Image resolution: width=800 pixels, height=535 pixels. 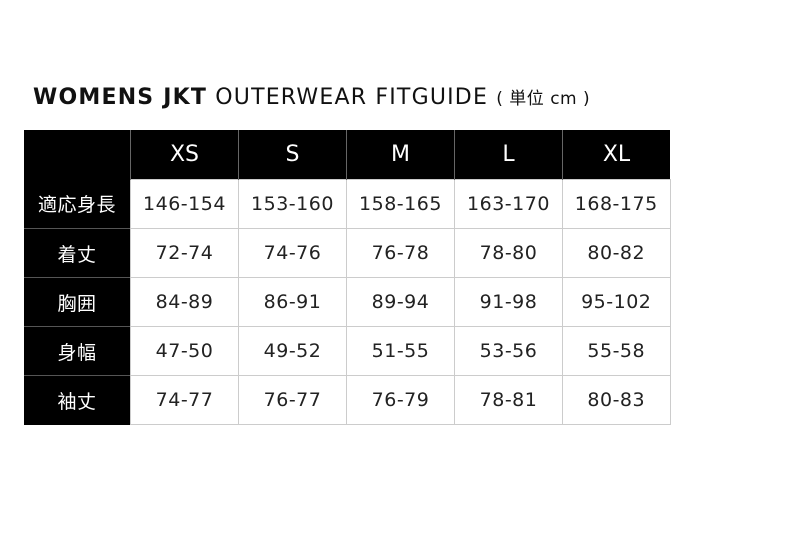 What do you see at coordinates (400, 204) in the screenshot?
I see `table-cell: 158-165` at bounding box center [400, 204].